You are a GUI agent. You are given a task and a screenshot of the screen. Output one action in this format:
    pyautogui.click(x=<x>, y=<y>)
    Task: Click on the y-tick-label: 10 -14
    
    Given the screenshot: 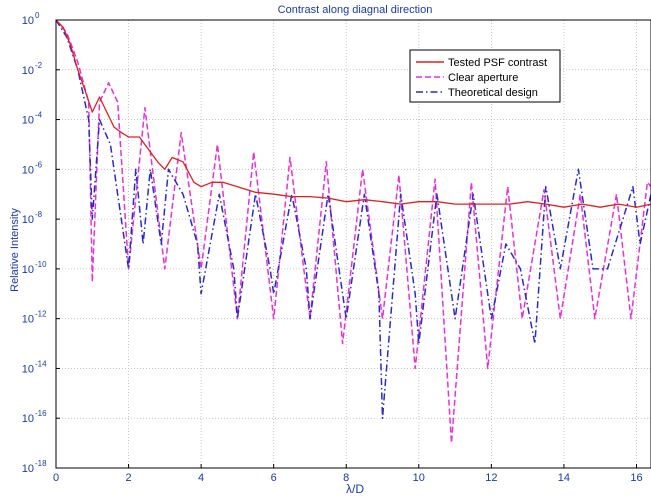 What is the action you would take?
    pyautogui.click(x=34, y=367)
    